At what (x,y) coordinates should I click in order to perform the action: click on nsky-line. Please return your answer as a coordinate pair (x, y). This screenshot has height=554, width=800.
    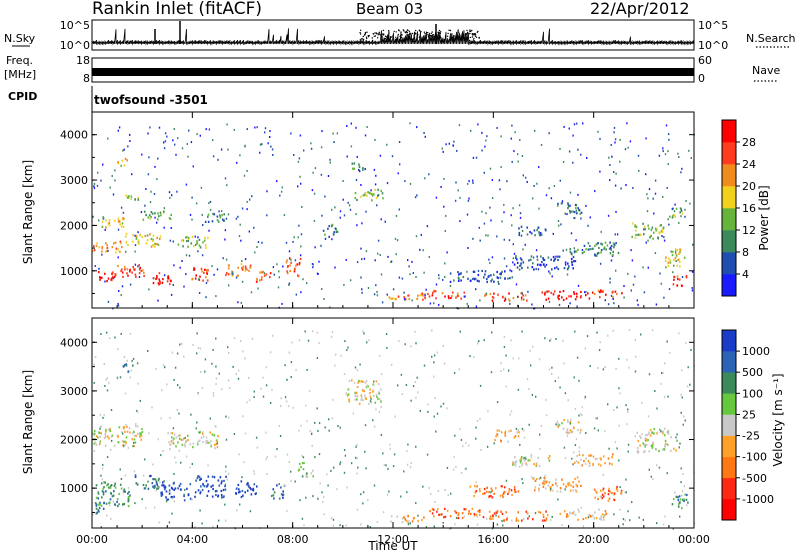
    Looking at the image, I should click on (392, 37).